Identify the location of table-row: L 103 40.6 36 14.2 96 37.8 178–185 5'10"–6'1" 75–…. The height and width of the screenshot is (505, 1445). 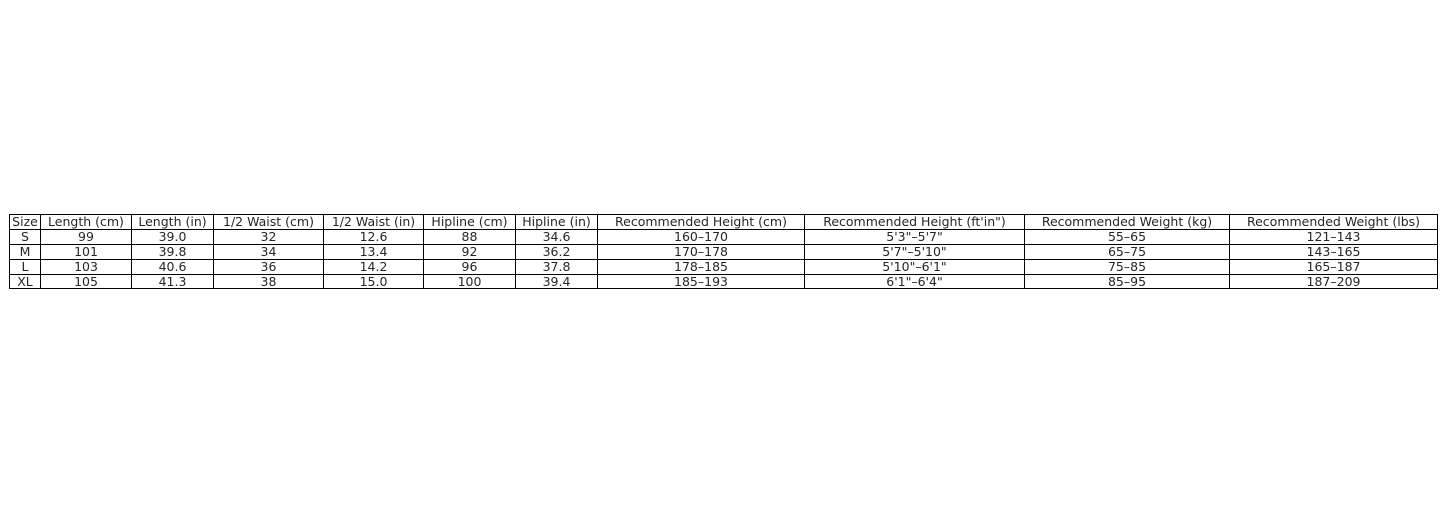
(723, 266).